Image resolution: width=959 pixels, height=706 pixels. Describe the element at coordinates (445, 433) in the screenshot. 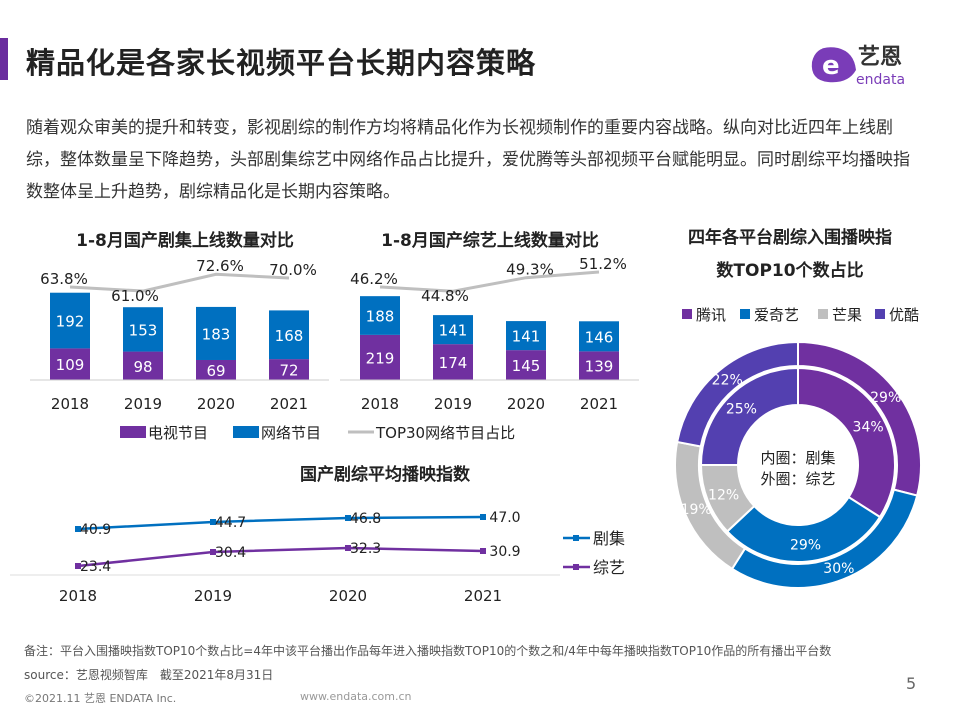

I see `legend-label: TOP30网络节目占比` at that location.